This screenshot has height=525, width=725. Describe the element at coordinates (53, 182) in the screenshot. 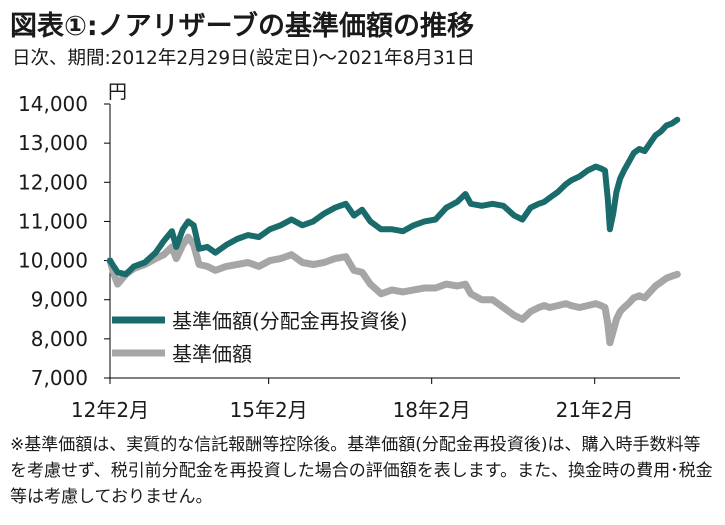

I see `y-tick-label: 12,000` at that location.